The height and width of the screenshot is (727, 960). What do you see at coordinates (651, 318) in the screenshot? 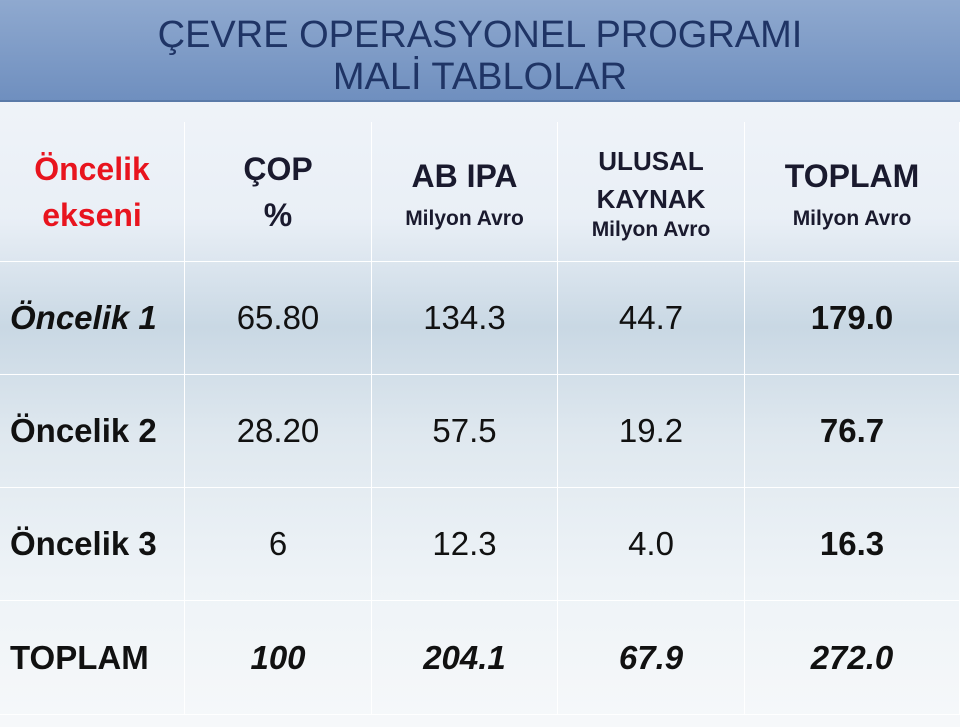
I see `table-cell: 44.7` at bounding box center [651, 318].